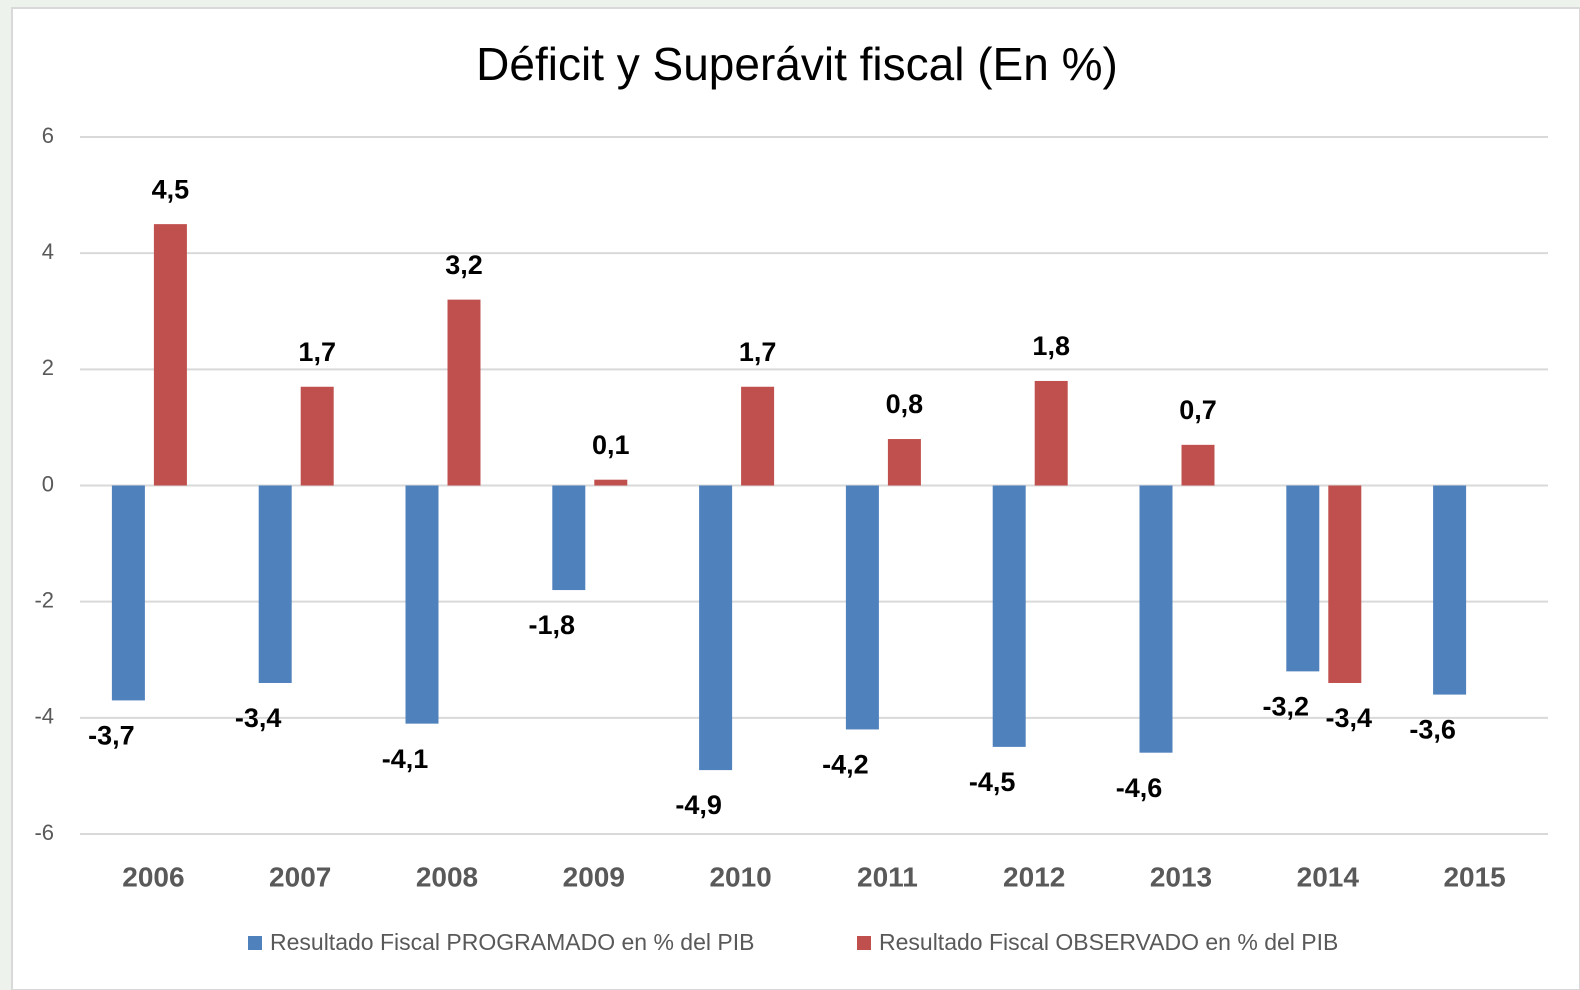  I want to click on value-label: -3,2, so click(1286, 706).